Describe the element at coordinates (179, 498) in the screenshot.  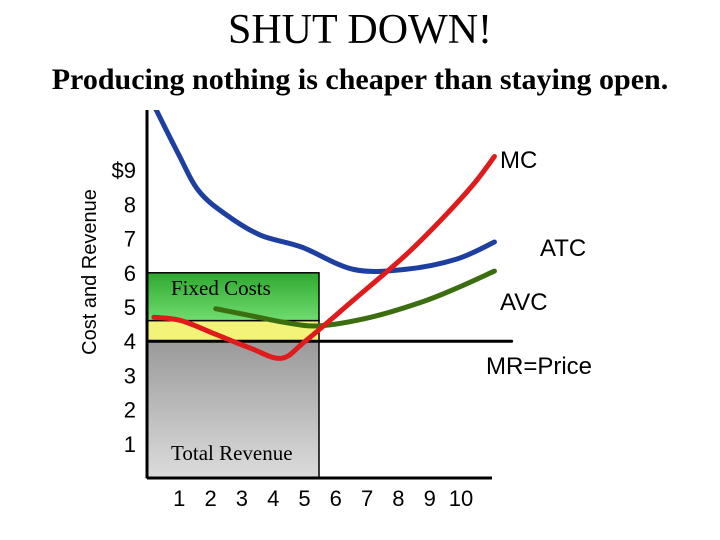
I see `x-tick-label: 1` at that location.